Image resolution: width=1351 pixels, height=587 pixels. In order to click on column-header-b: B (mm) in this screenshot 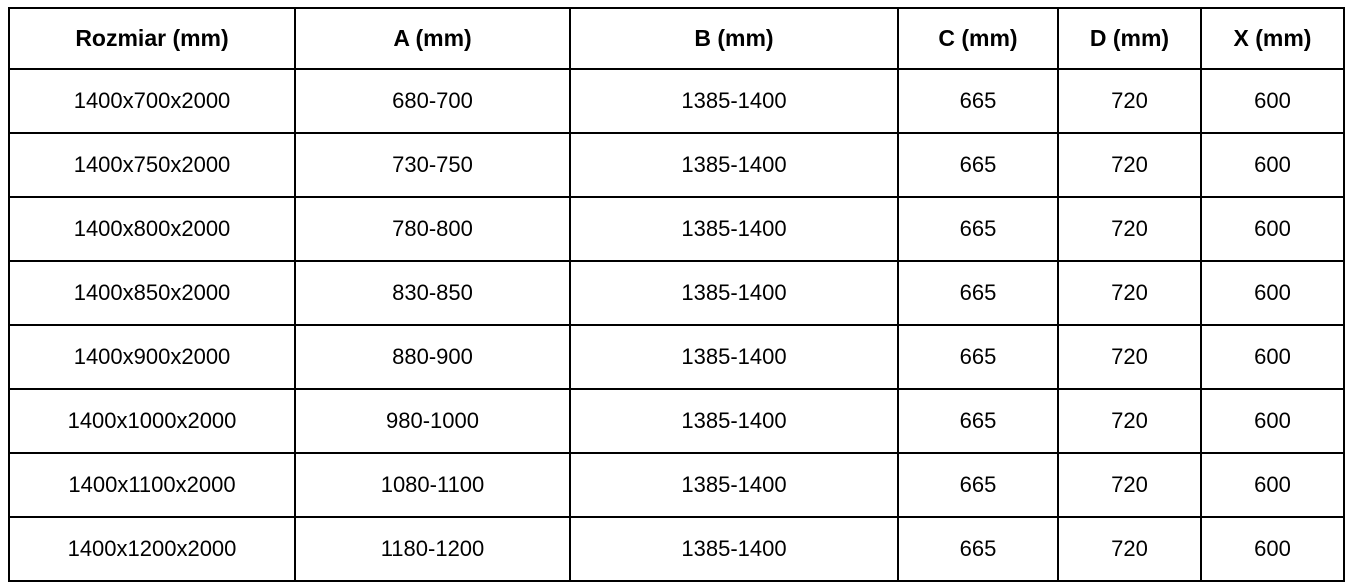, I will do `click(734, 38)`.